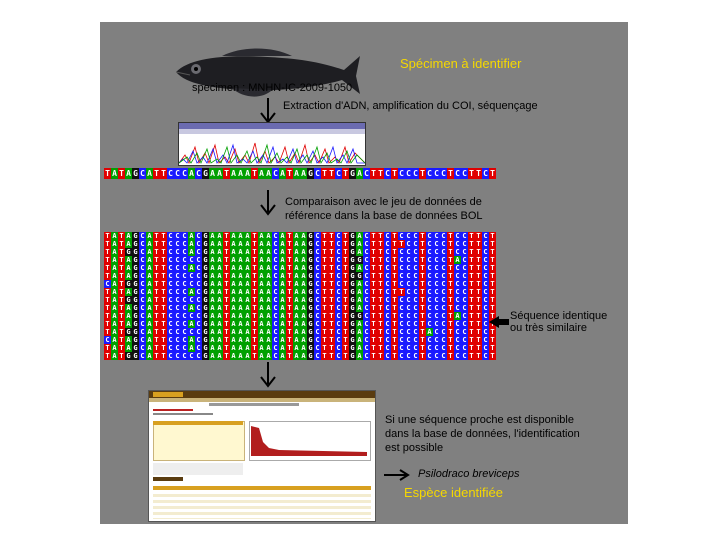 The height and width of the screenshot is (540, 720). What do you see at coordinates (397, 475) in the screenshot?
I see `right-arrow-icon` at bounding box center [397, 475].